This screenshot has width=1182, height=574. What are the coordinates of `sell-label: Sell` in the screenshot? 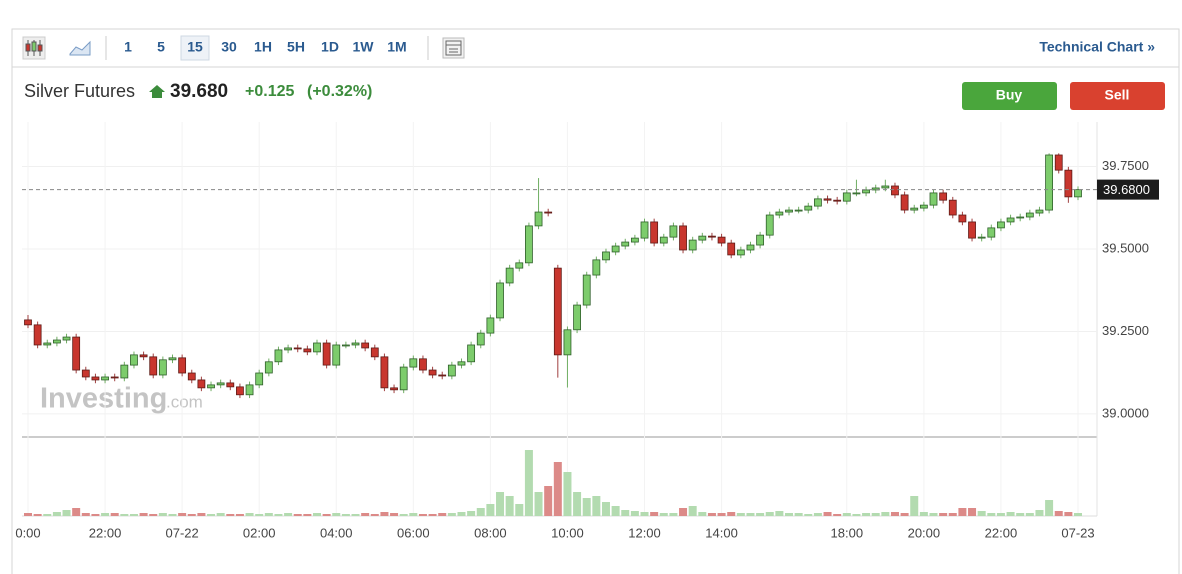 It's located at (1117, 95).